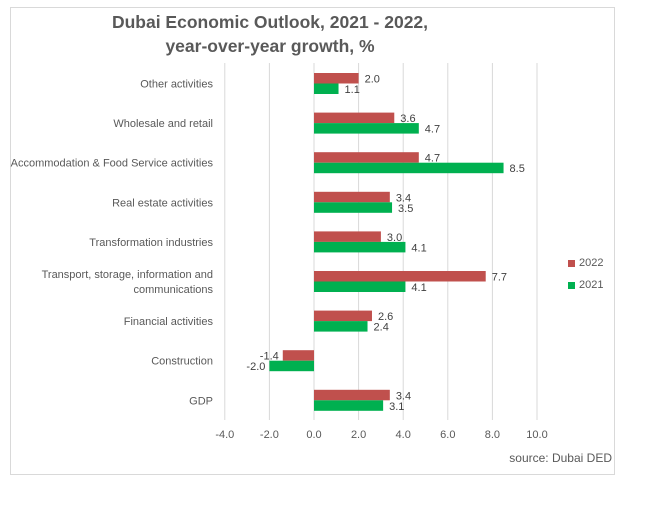  I want to click on x-tick-label: 4.0, so click(403, 435).